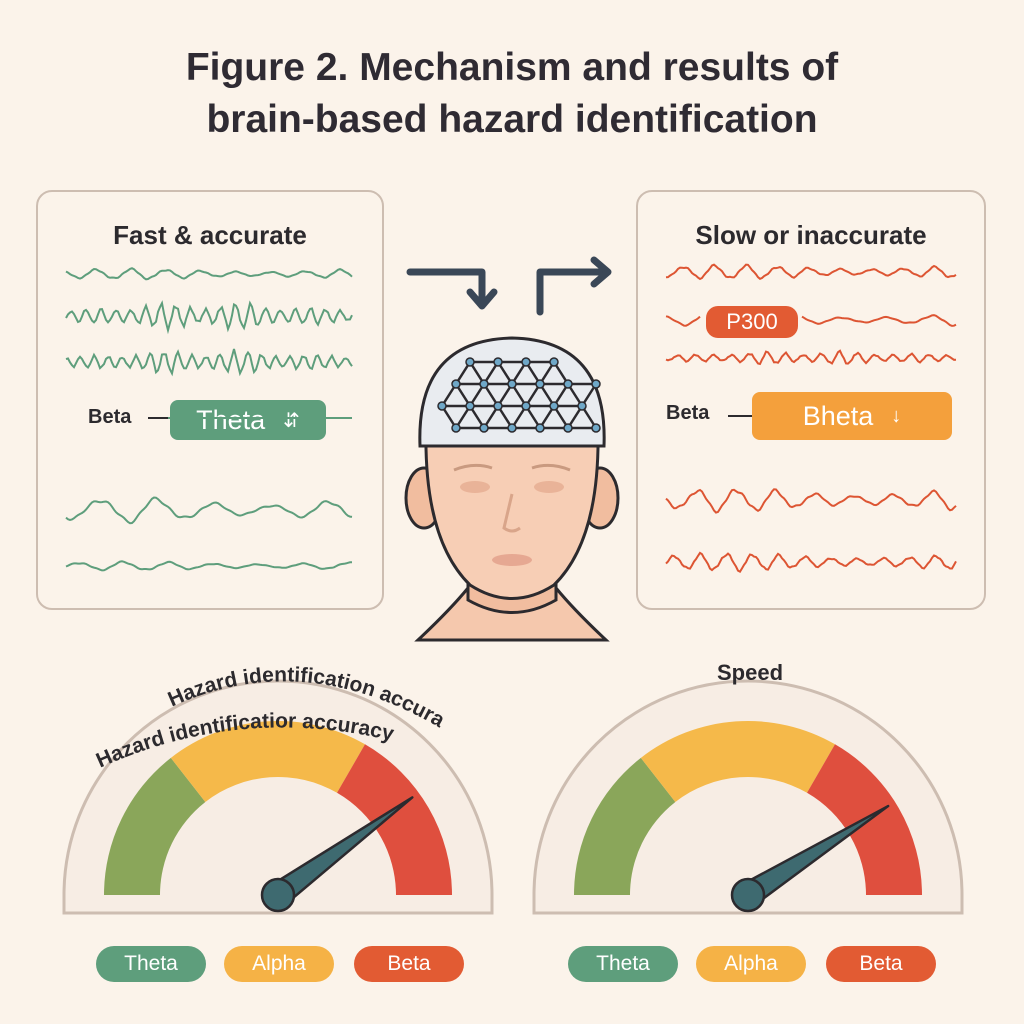 This screenshot has width=1024, height=1024. What do you see at coordinates (210, 235) in the screenshot?
I see `fast-accurate-title: Fast & accurate` at bounding box center [210, 235].